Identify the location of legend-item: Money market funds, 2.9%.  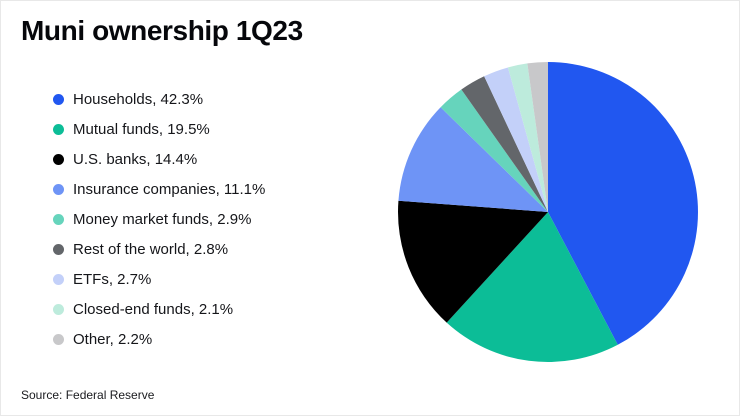
(159, 219).